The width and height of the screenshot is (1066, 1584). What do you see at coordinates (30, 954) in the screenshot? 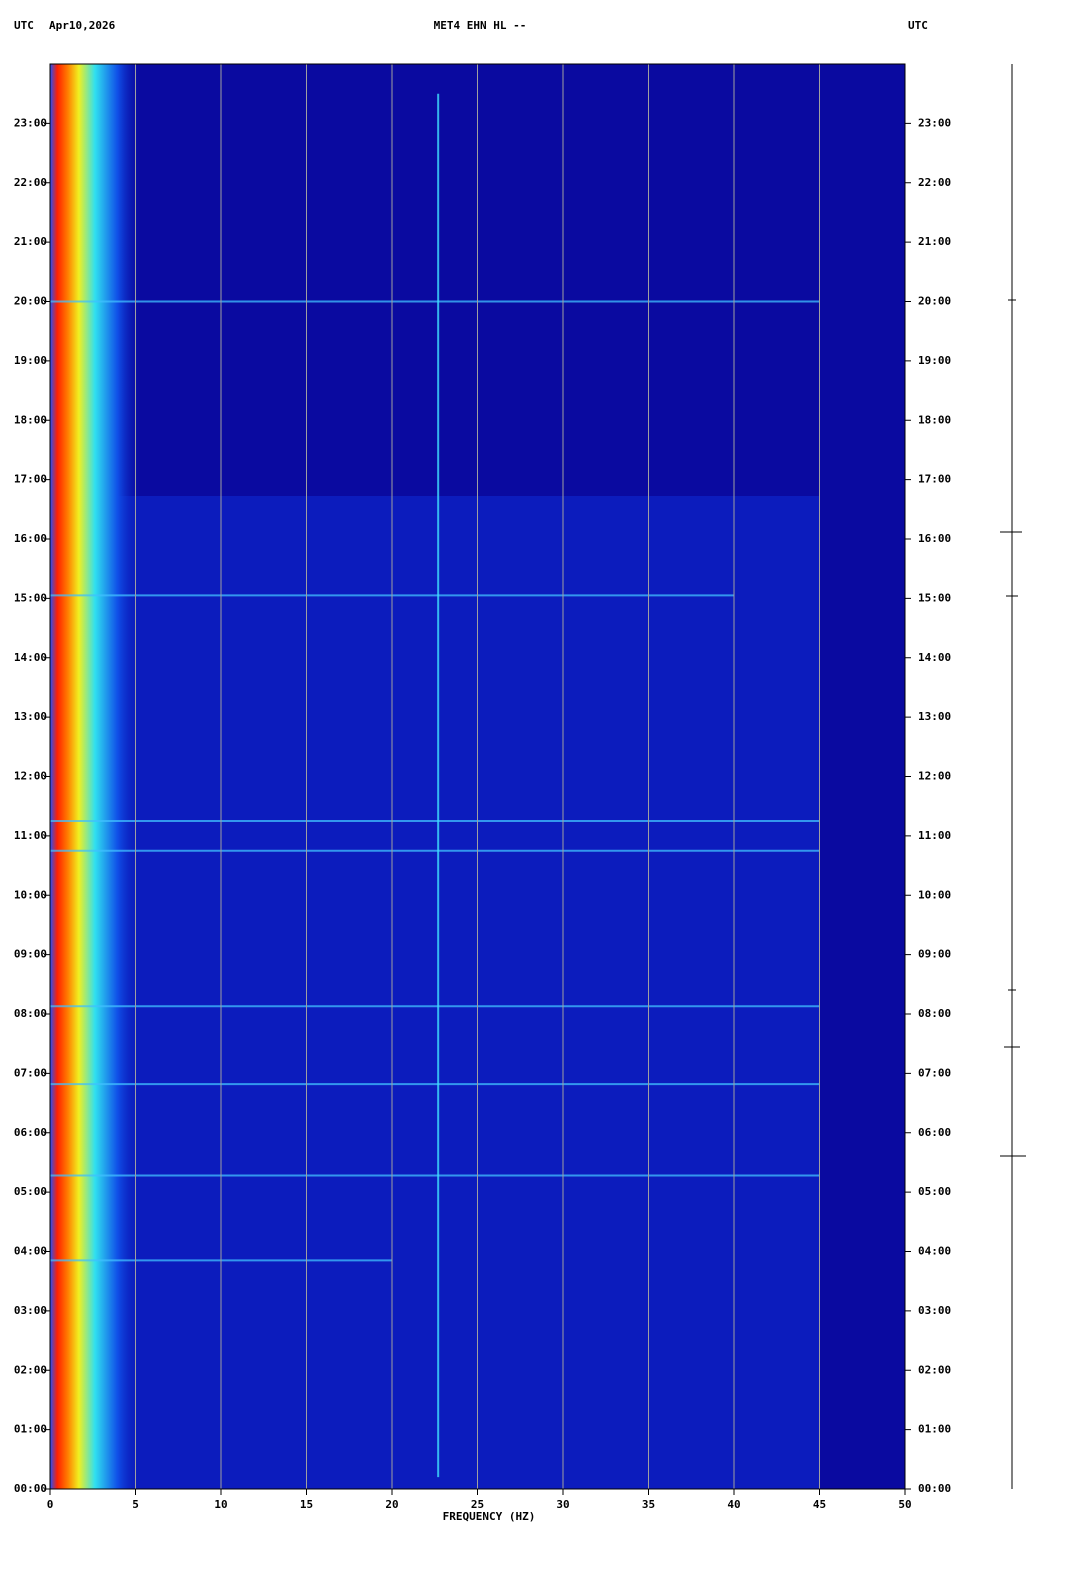
I see `y-tick-label: 09:00` at bounding box center [30, 954].